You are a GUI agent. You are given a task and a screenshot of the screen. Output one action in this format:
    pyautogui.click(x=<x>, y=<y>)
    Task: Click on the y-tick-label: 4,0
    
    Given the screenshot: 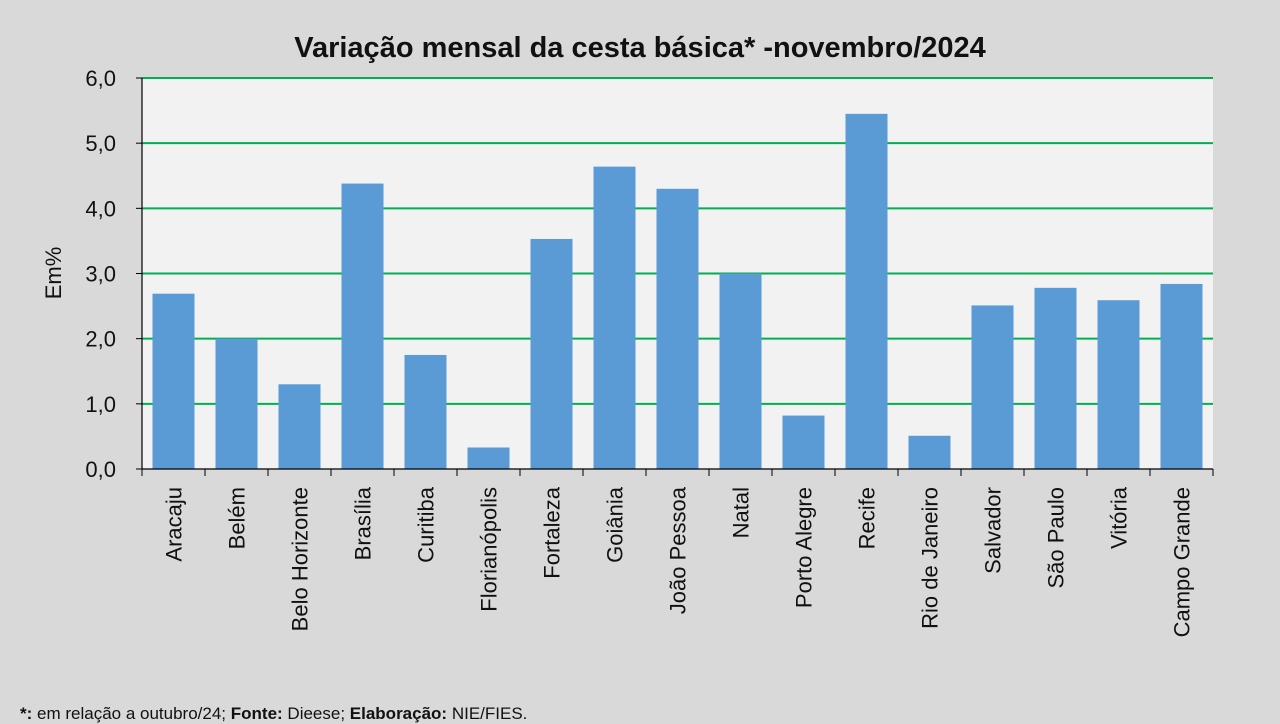 What is the action you would take?
    pyautogui.click(x=100, y=208)
    